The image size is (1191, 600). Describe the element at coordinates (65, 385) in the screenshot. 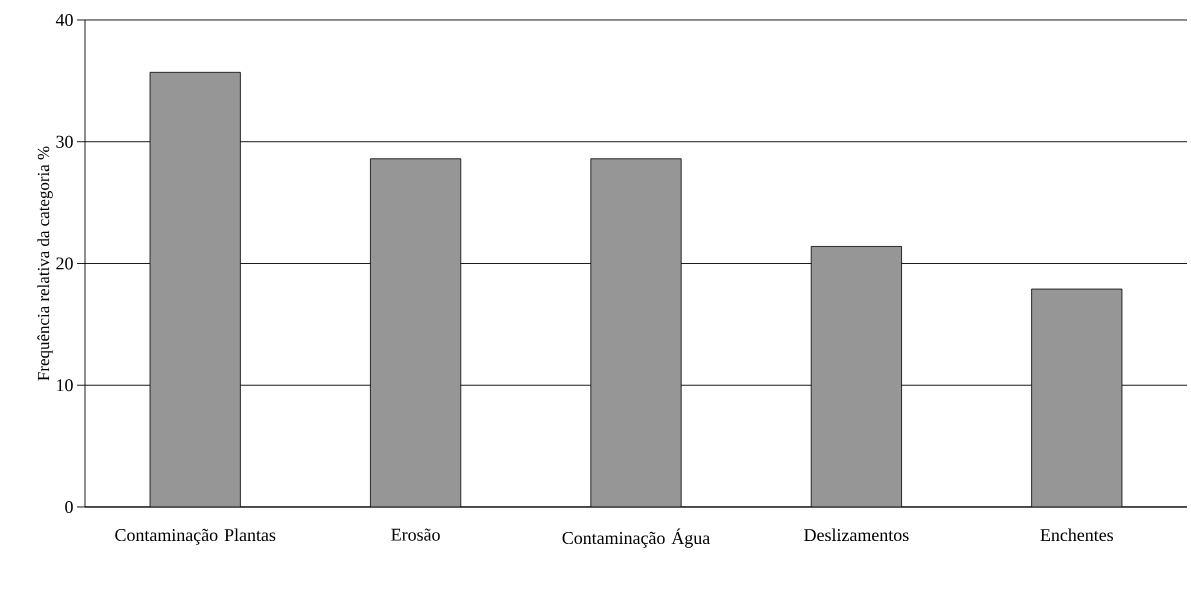

I see `y-tick-label: 10` at that location.